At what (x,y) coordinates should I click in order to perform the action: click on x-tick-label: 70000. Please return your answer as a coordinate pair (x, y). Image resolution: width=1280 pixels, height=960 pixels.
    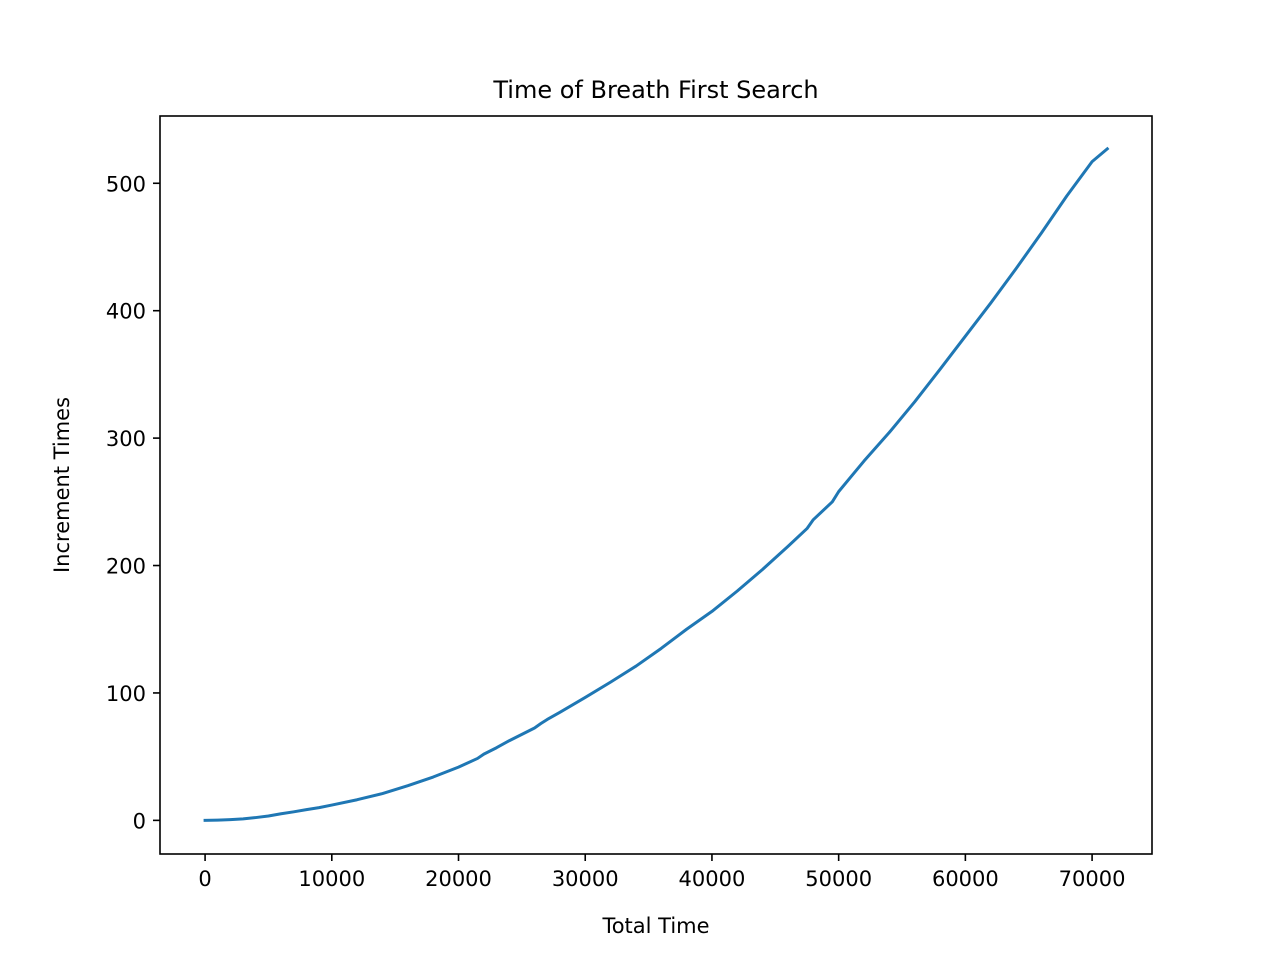
    Looking at the image, I should click on (1092, 879).